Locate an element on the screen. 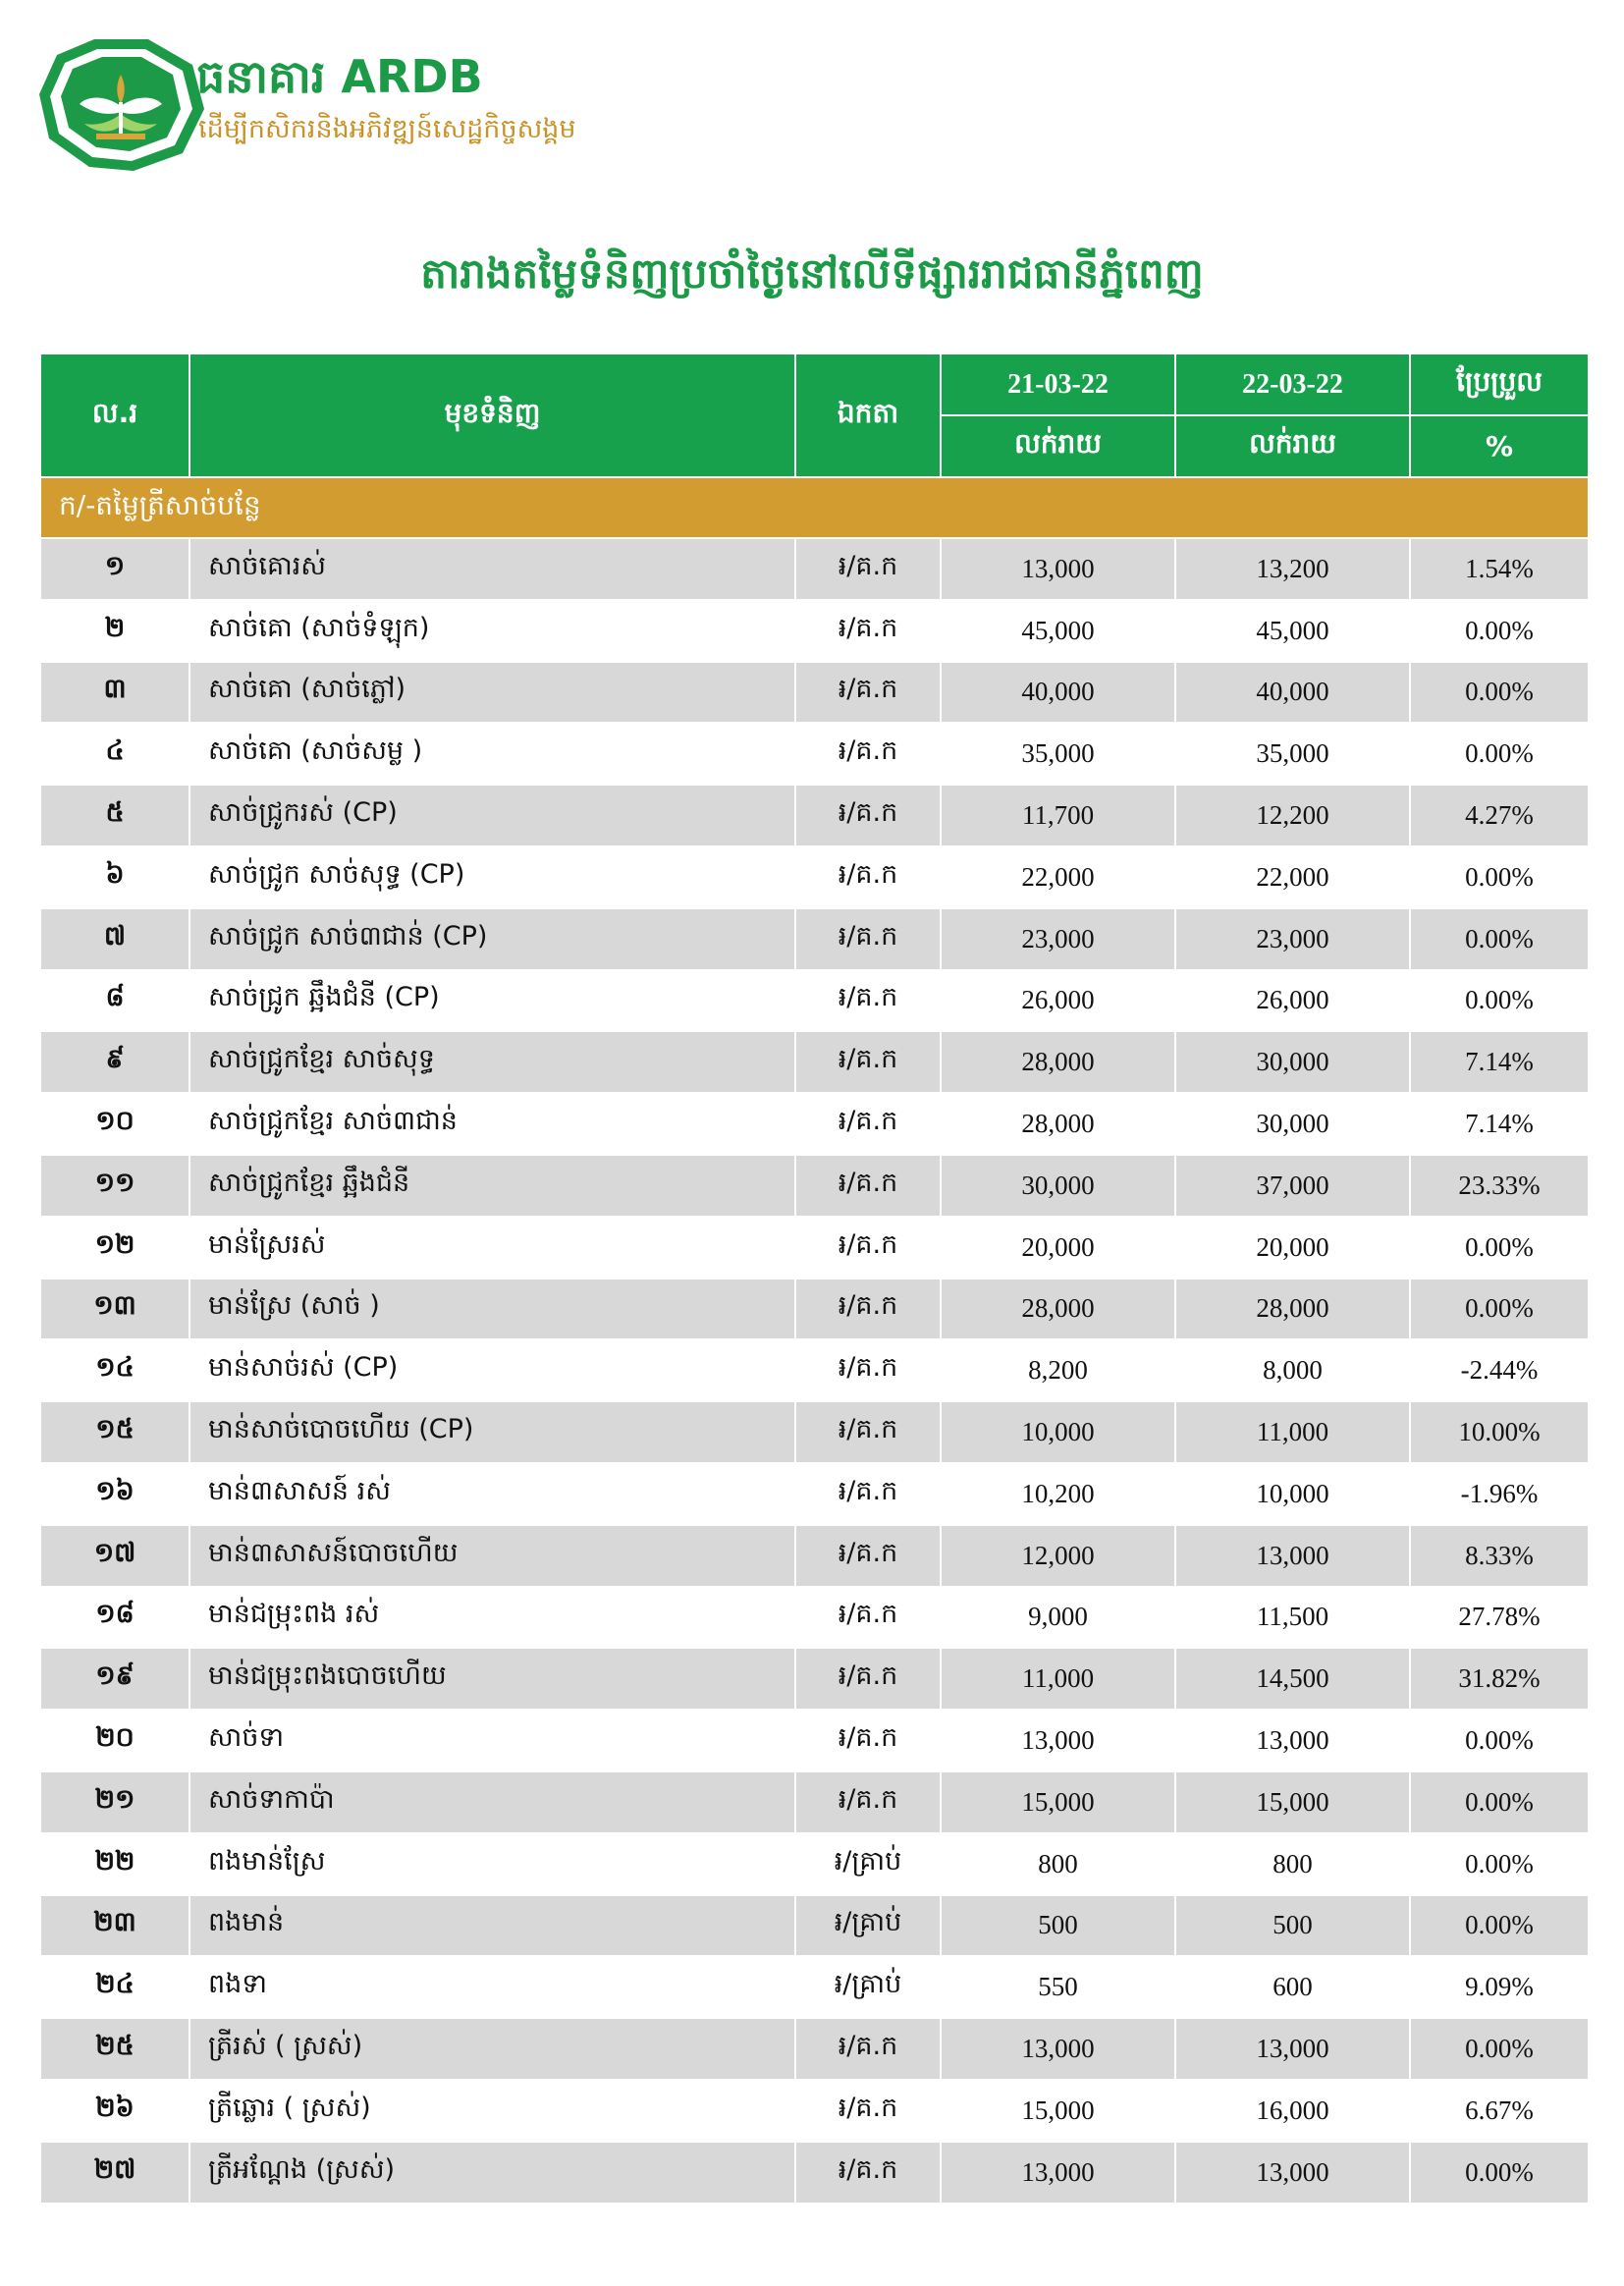  table-cell: ១២ is located at coordinates (114, 1247).